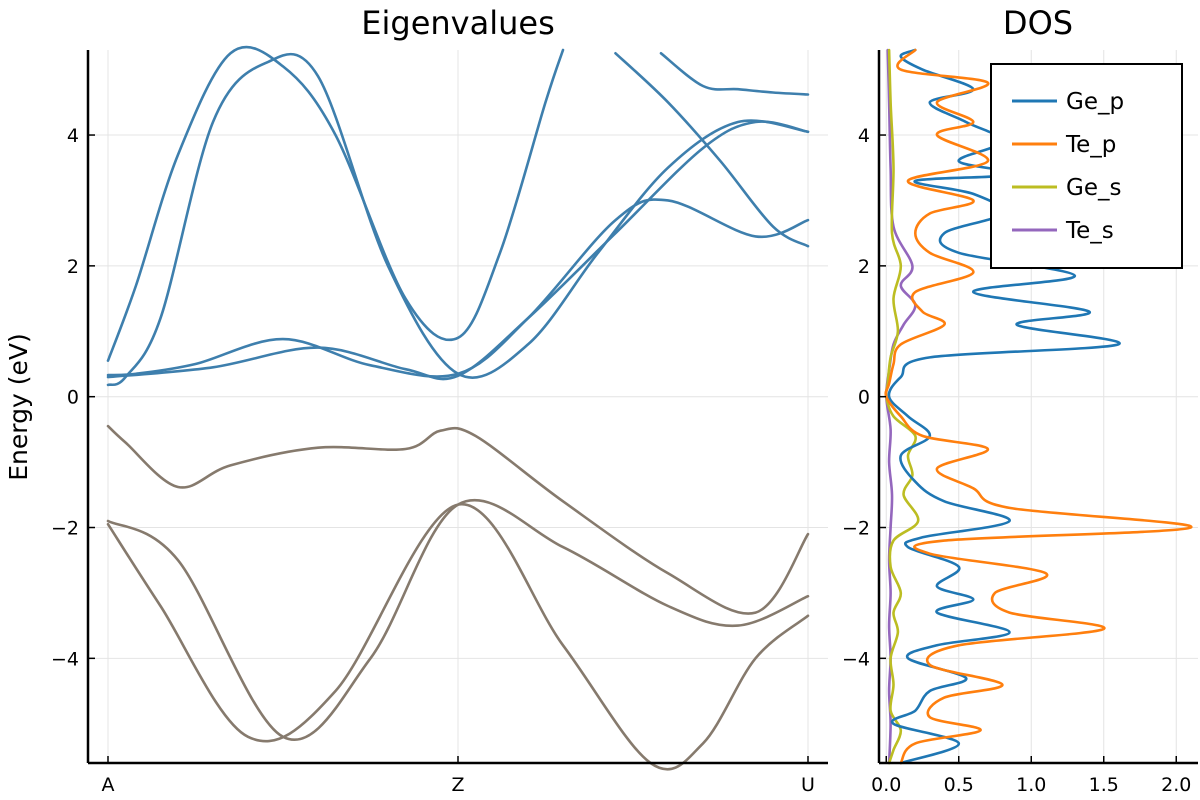 The image size is (1200, 800). Describe the element at coordinates (458, 519) in the screenshot. I see `valence-band-line` at that location.